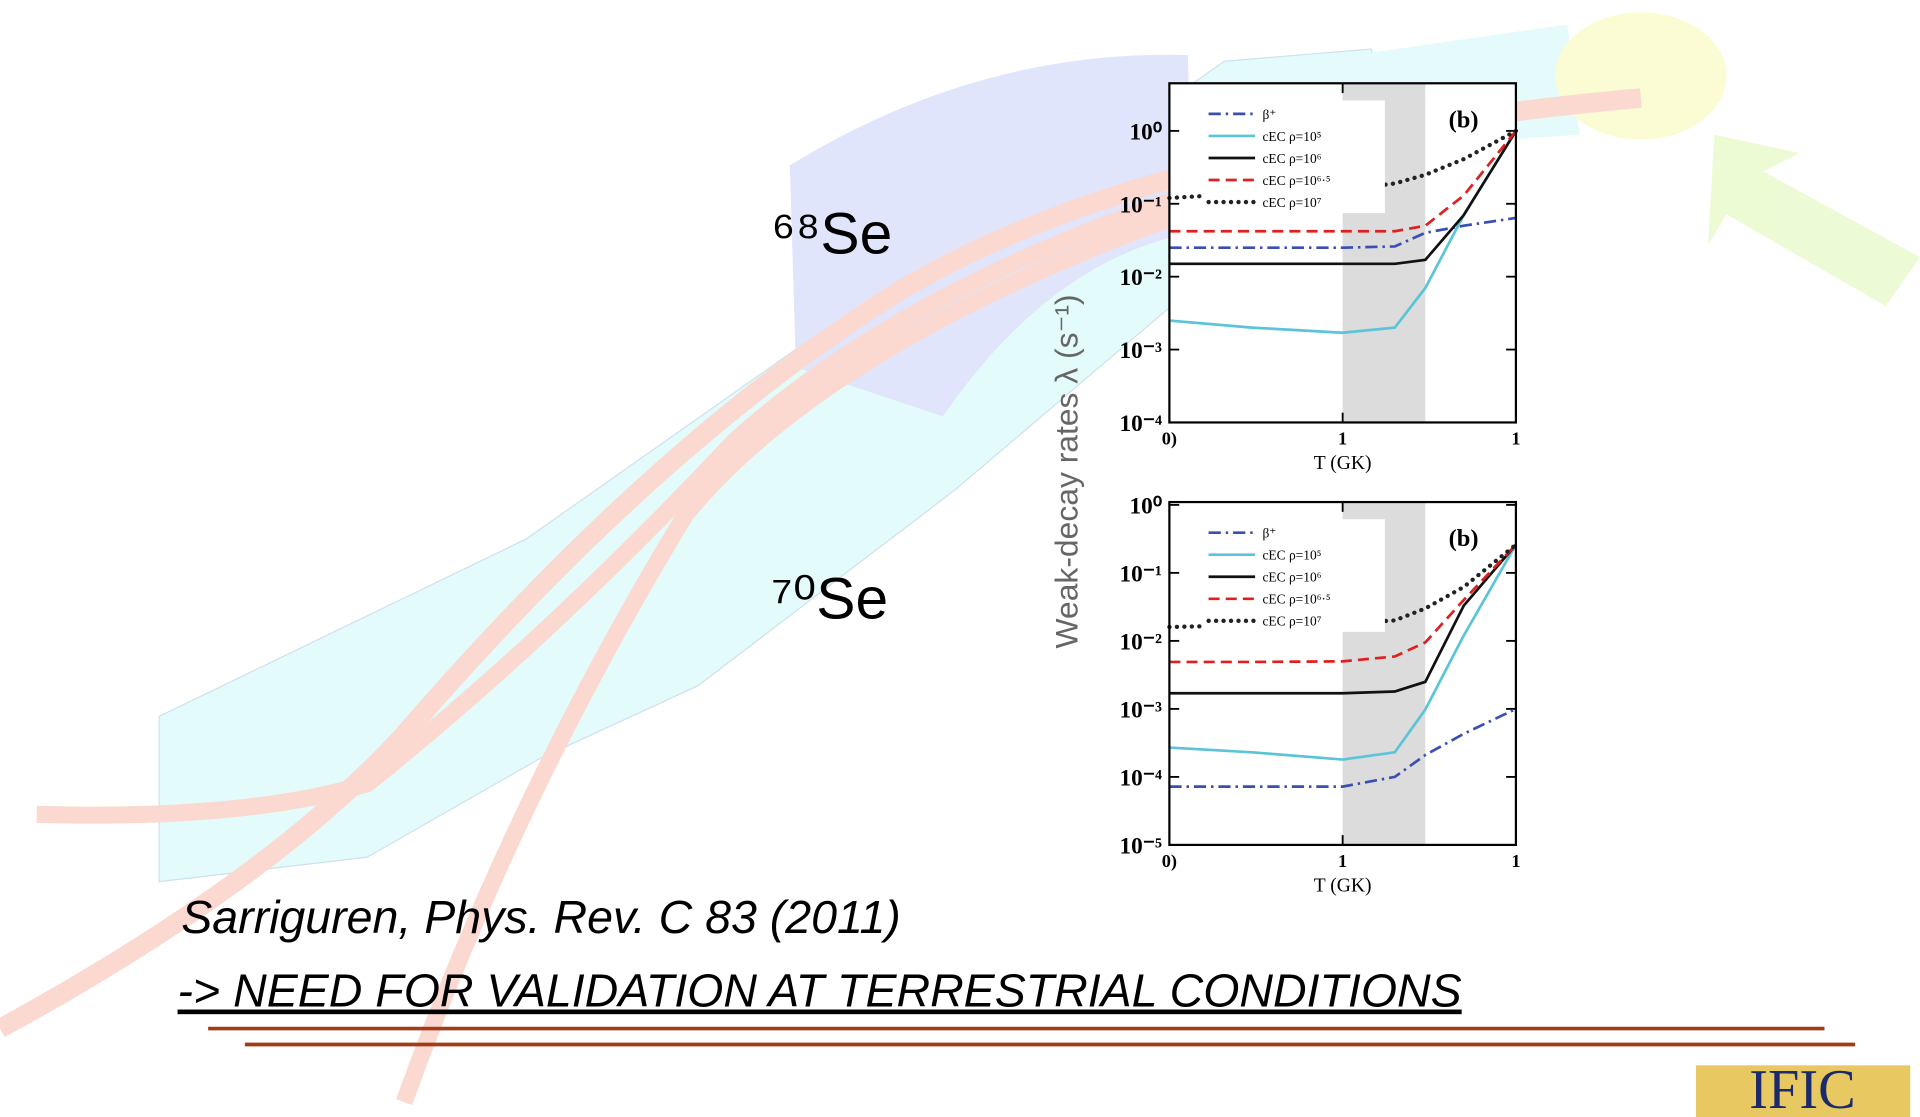  I want to click on isotope-label: ⁶⁸Se, so click(831, 233).